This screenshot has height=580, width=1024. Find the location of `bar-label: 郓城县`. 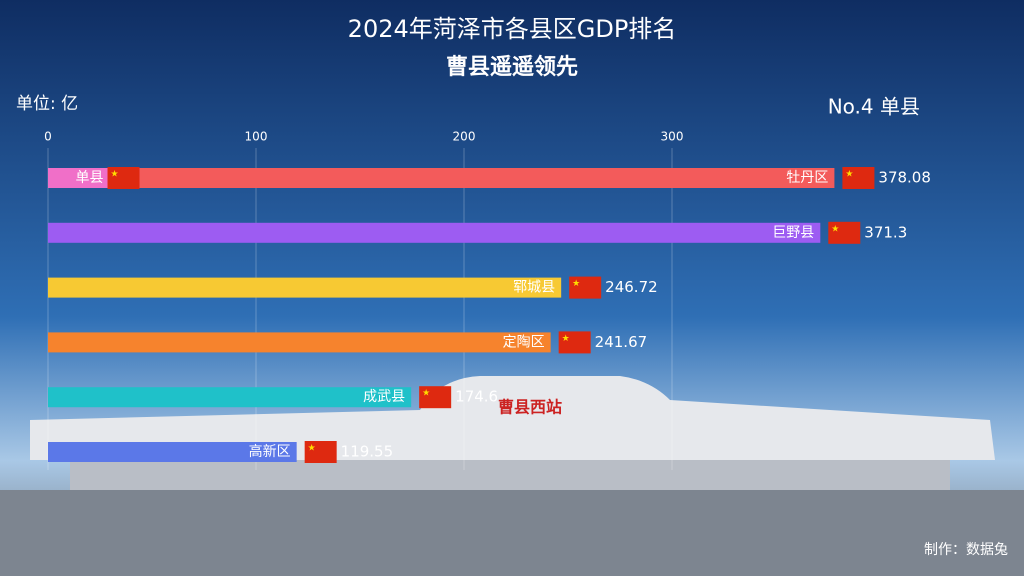

bar-label: 郓城县 is located at coordinates (534, 288).